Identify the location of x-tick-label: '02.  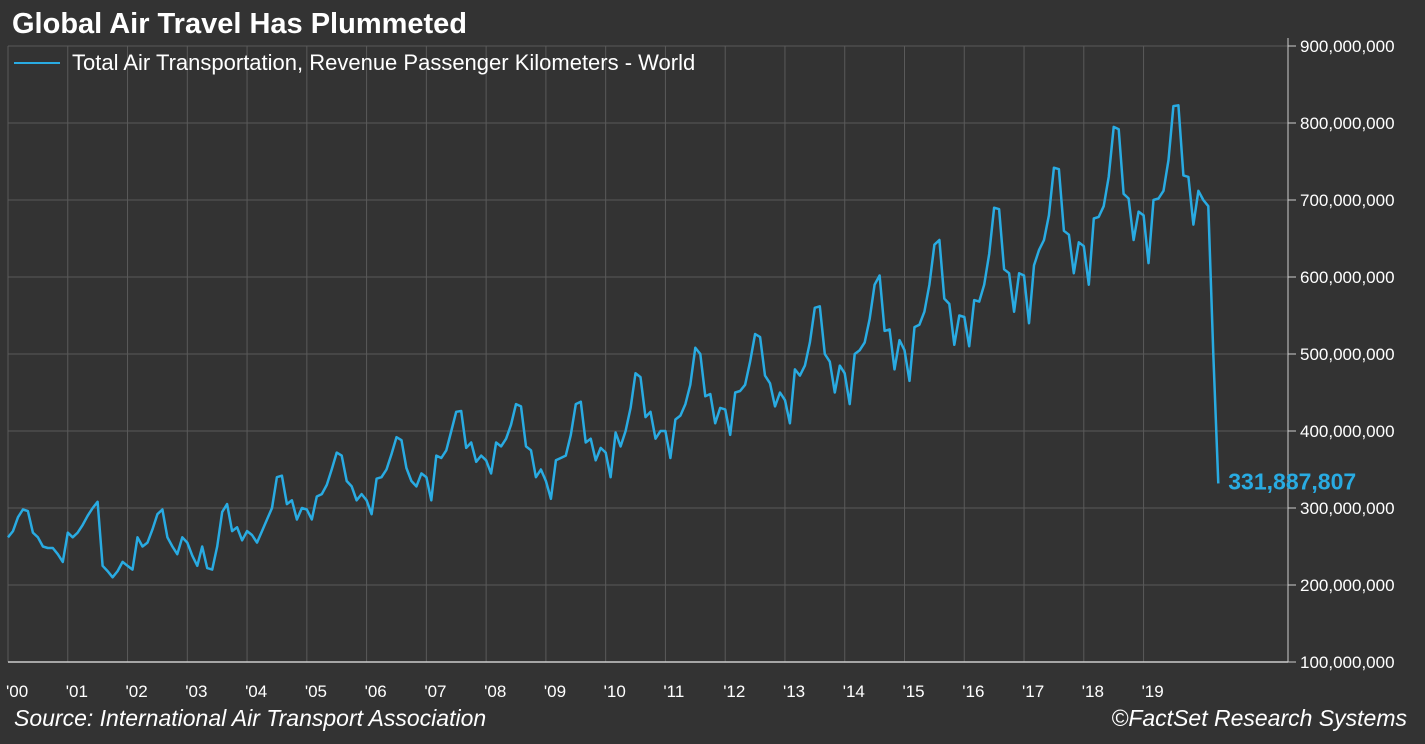
(137, 691).